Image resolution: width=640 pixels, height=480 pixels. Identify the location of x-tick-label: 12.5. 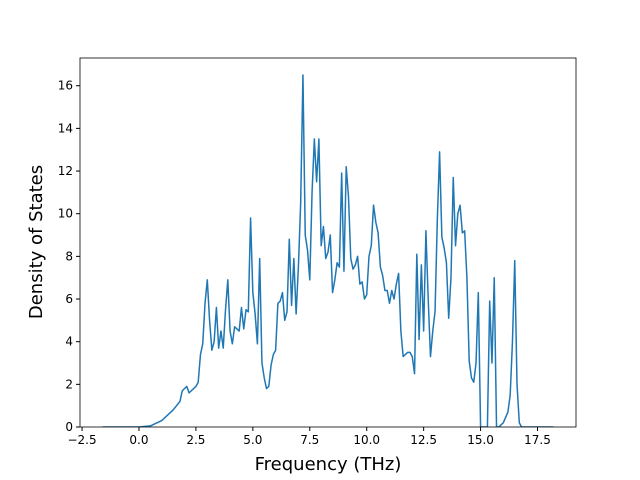
(423, 440).